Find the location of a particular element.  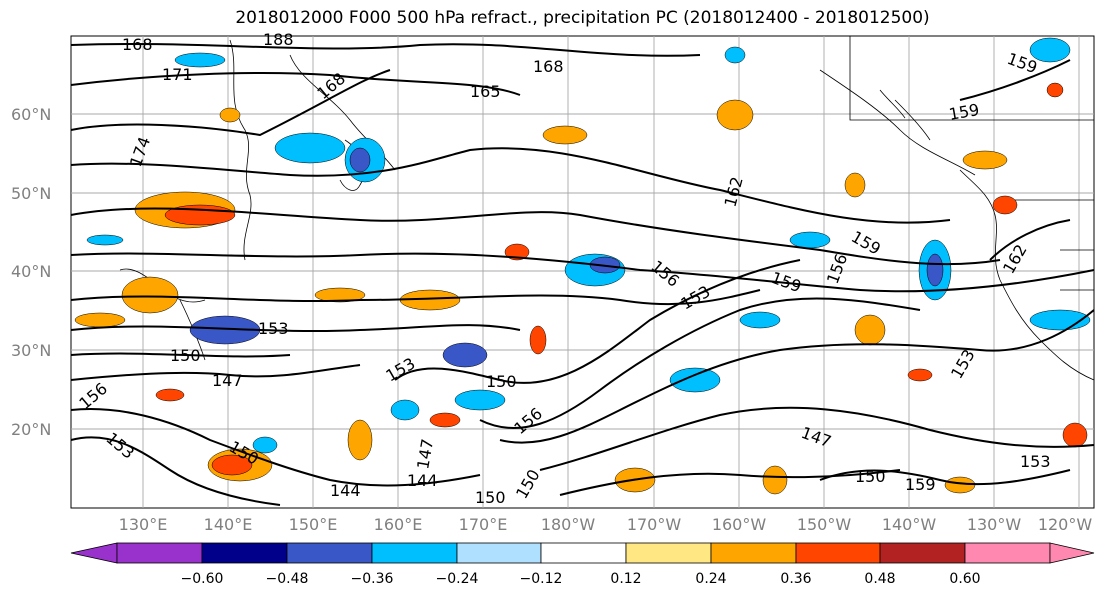

colorbar is located at coordinates (582, 553).